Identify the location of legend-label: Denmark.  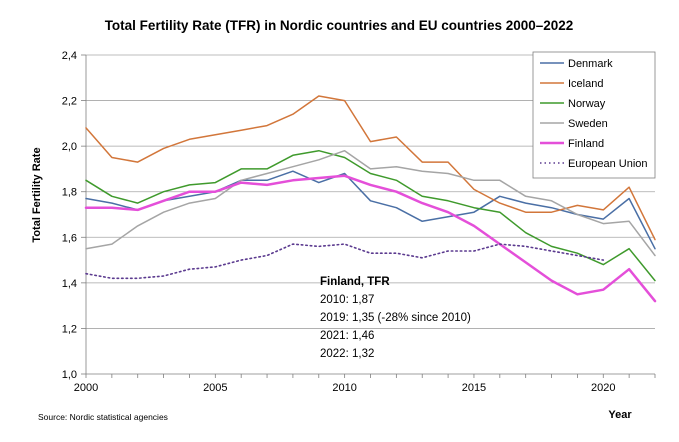
(590, 64).